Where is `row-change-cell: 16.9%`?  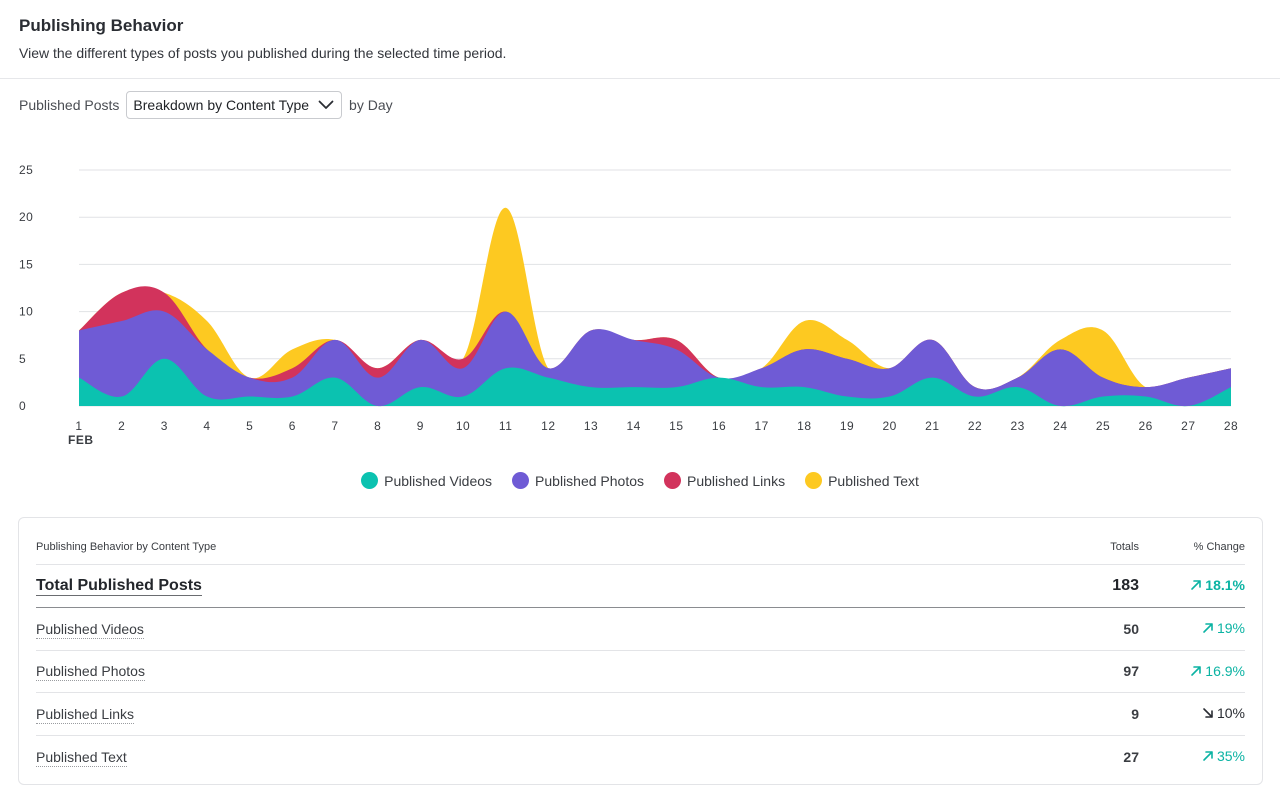
row-change-cell: 16.9% is located at coordinates (1192, 671).